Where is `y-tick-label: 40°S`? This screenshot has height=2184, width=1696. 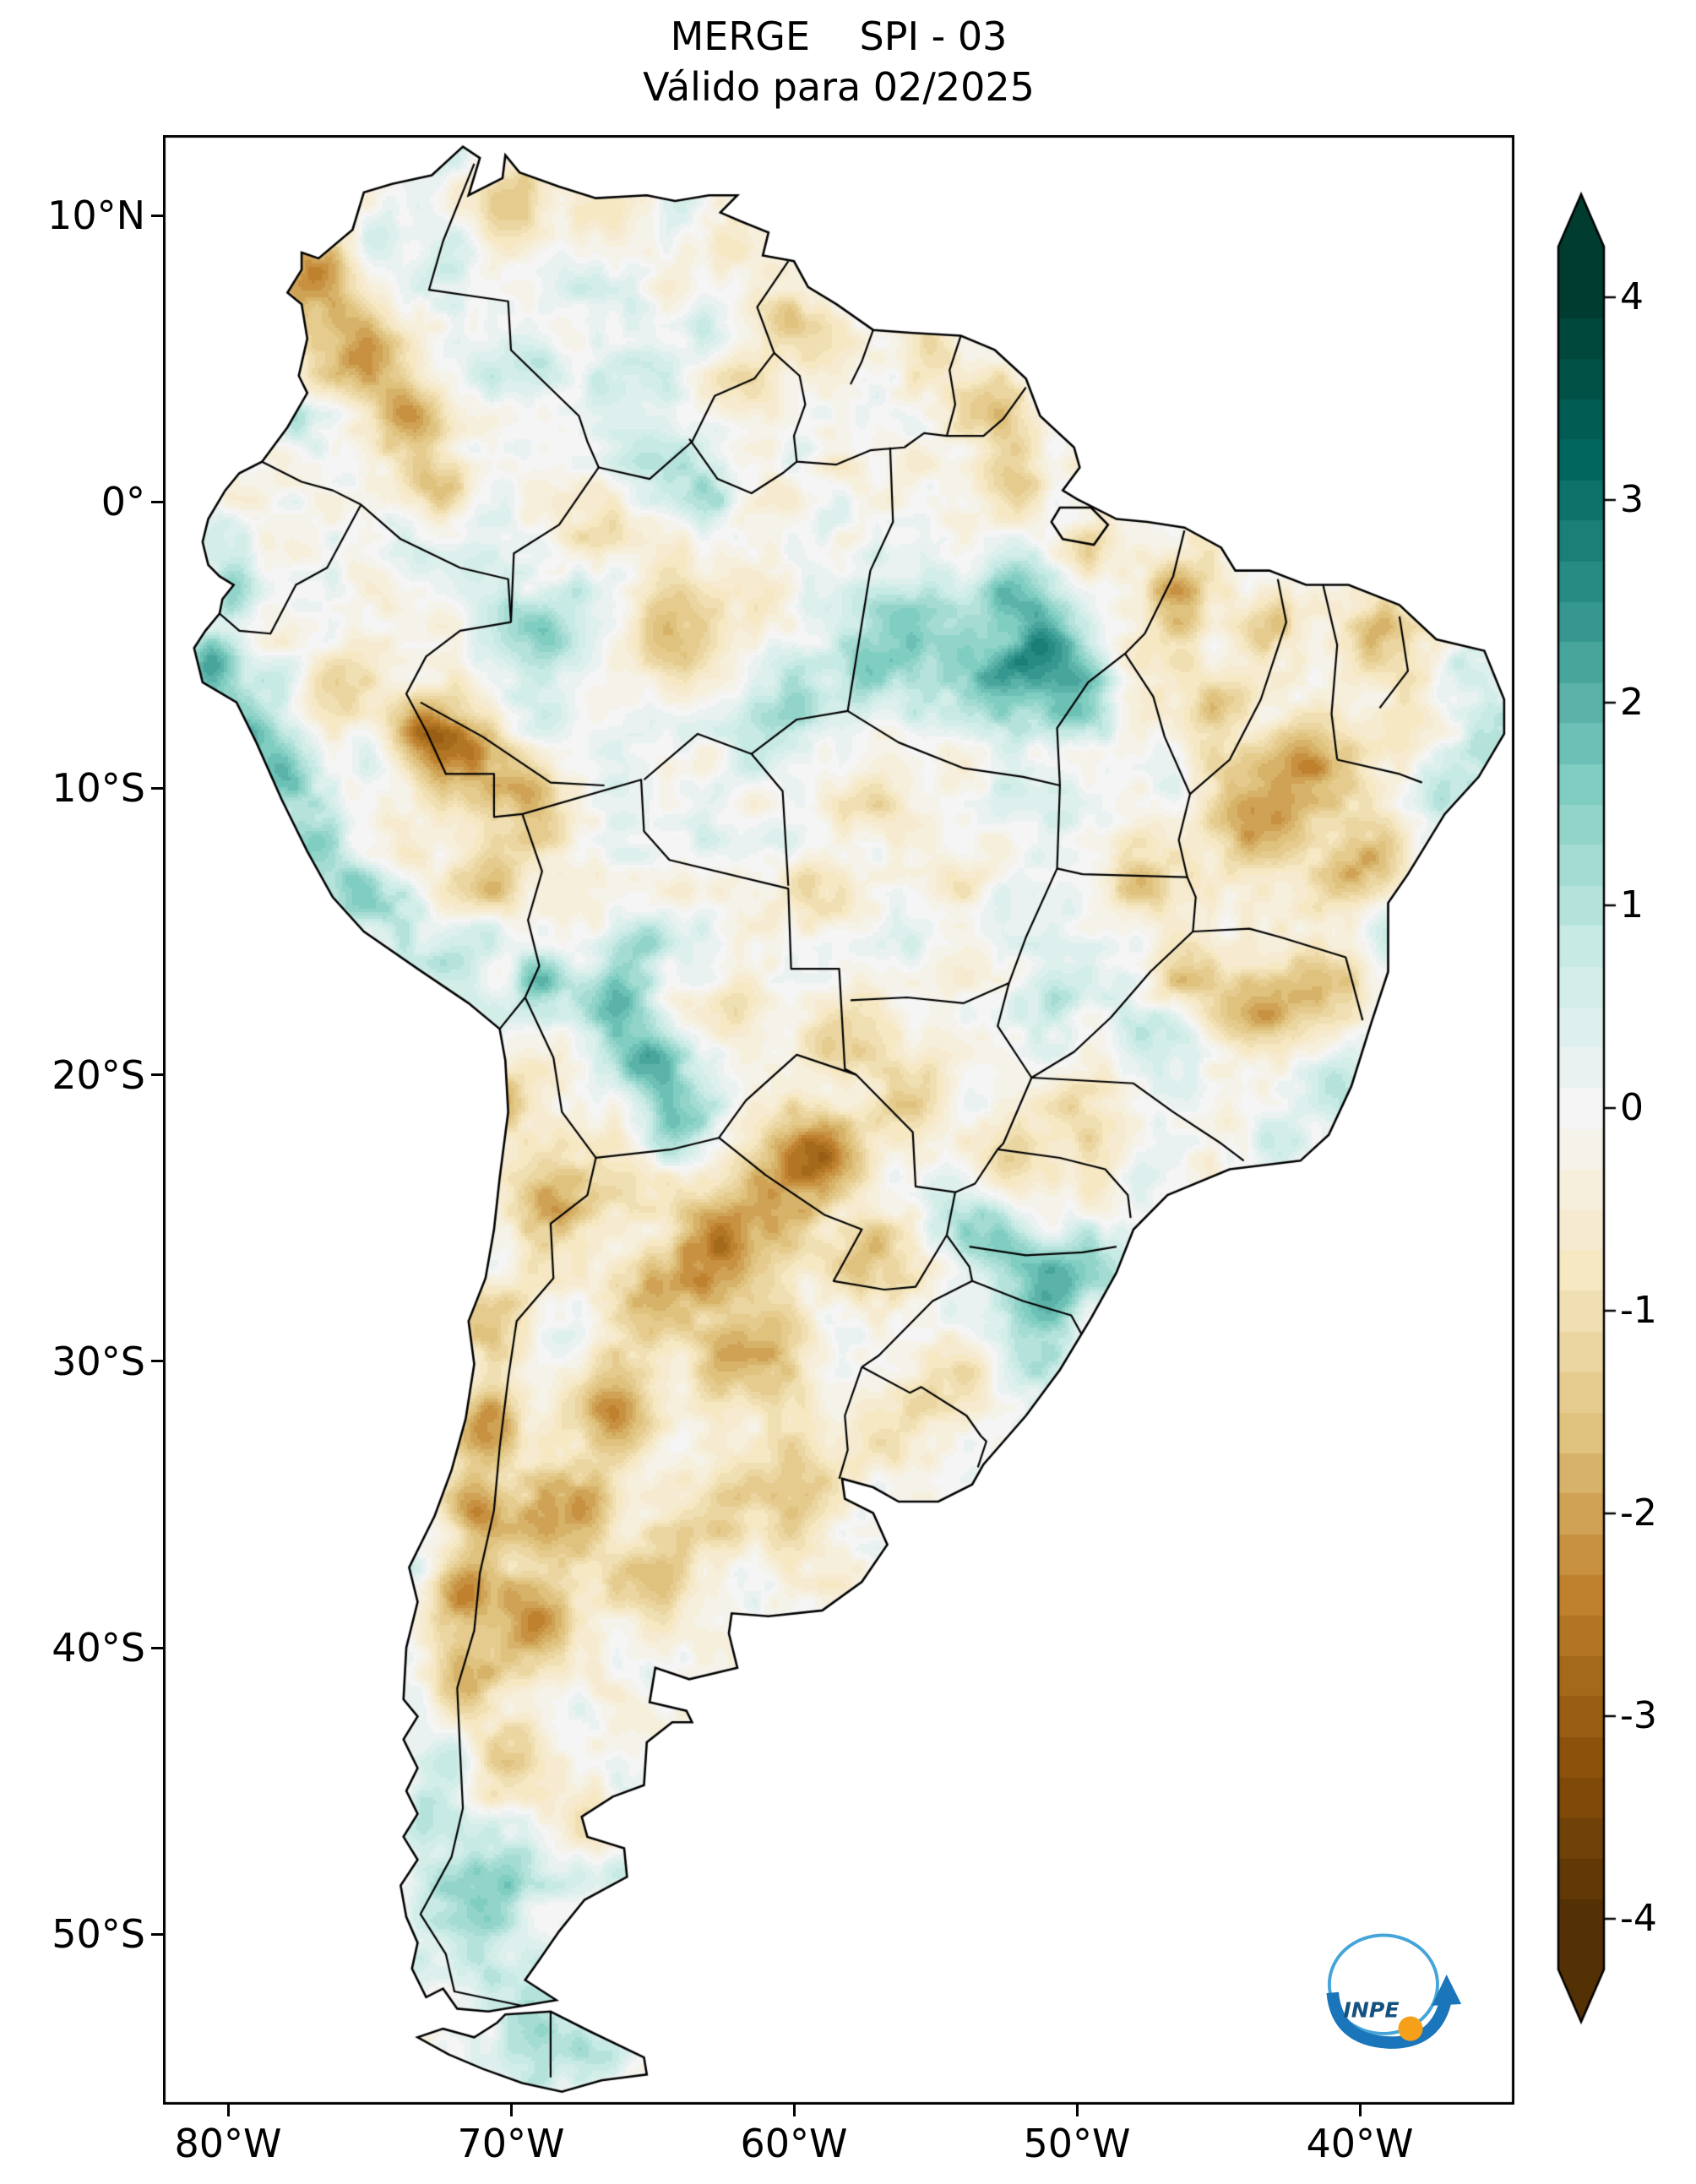
y-tick-label: 40°S is located at coordinates (98, 1648).